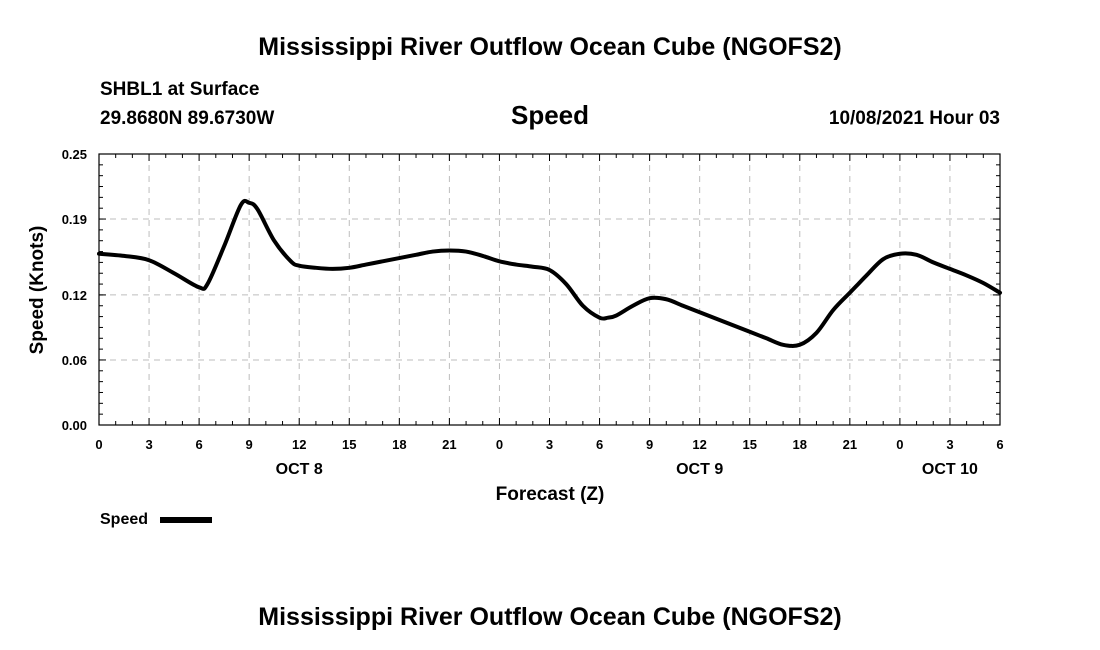 The height and width of the screenshot is (650, 1100). What do you see at coordinates (74, 360) in the screenshot?
I see `y-tick-label: 0.06` at bounding box center [74, 360].